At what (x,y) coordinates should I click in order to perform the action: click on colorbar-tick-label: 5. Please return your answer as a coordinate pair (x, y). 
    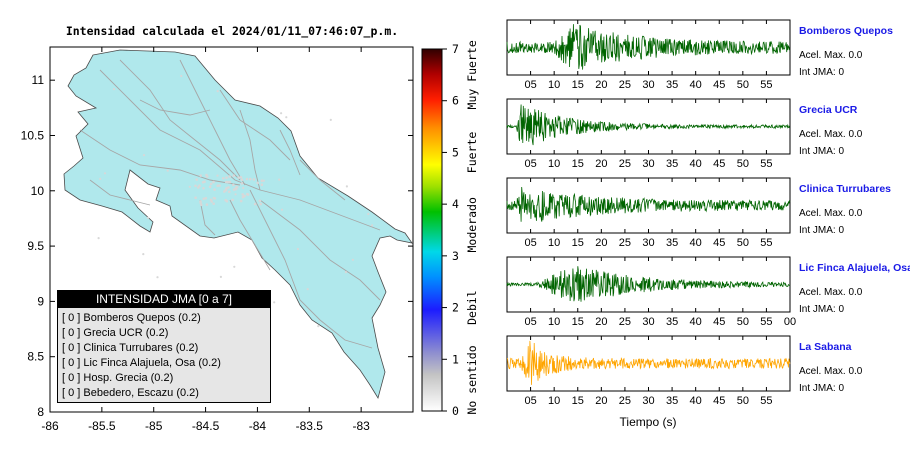
    Looking at the image, I should click on (455, 152).